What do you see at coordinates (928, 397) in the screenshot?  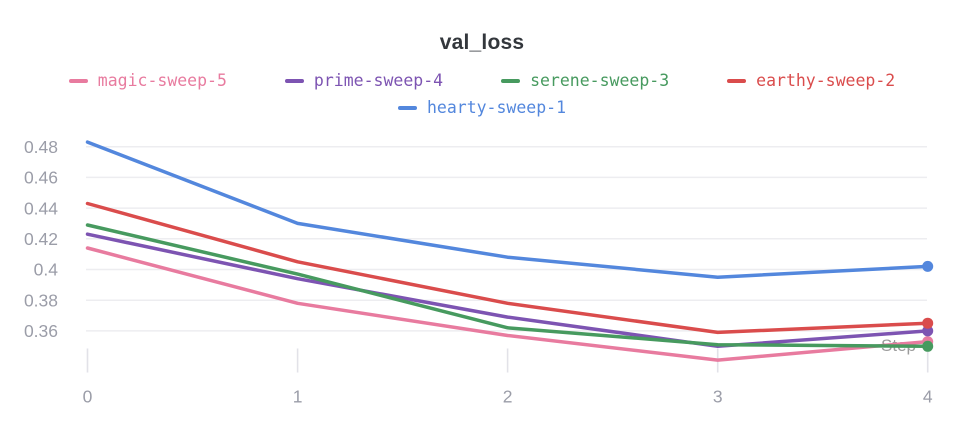 I see `x-axis-tick-label: 4` at bounding box center [928, 397].